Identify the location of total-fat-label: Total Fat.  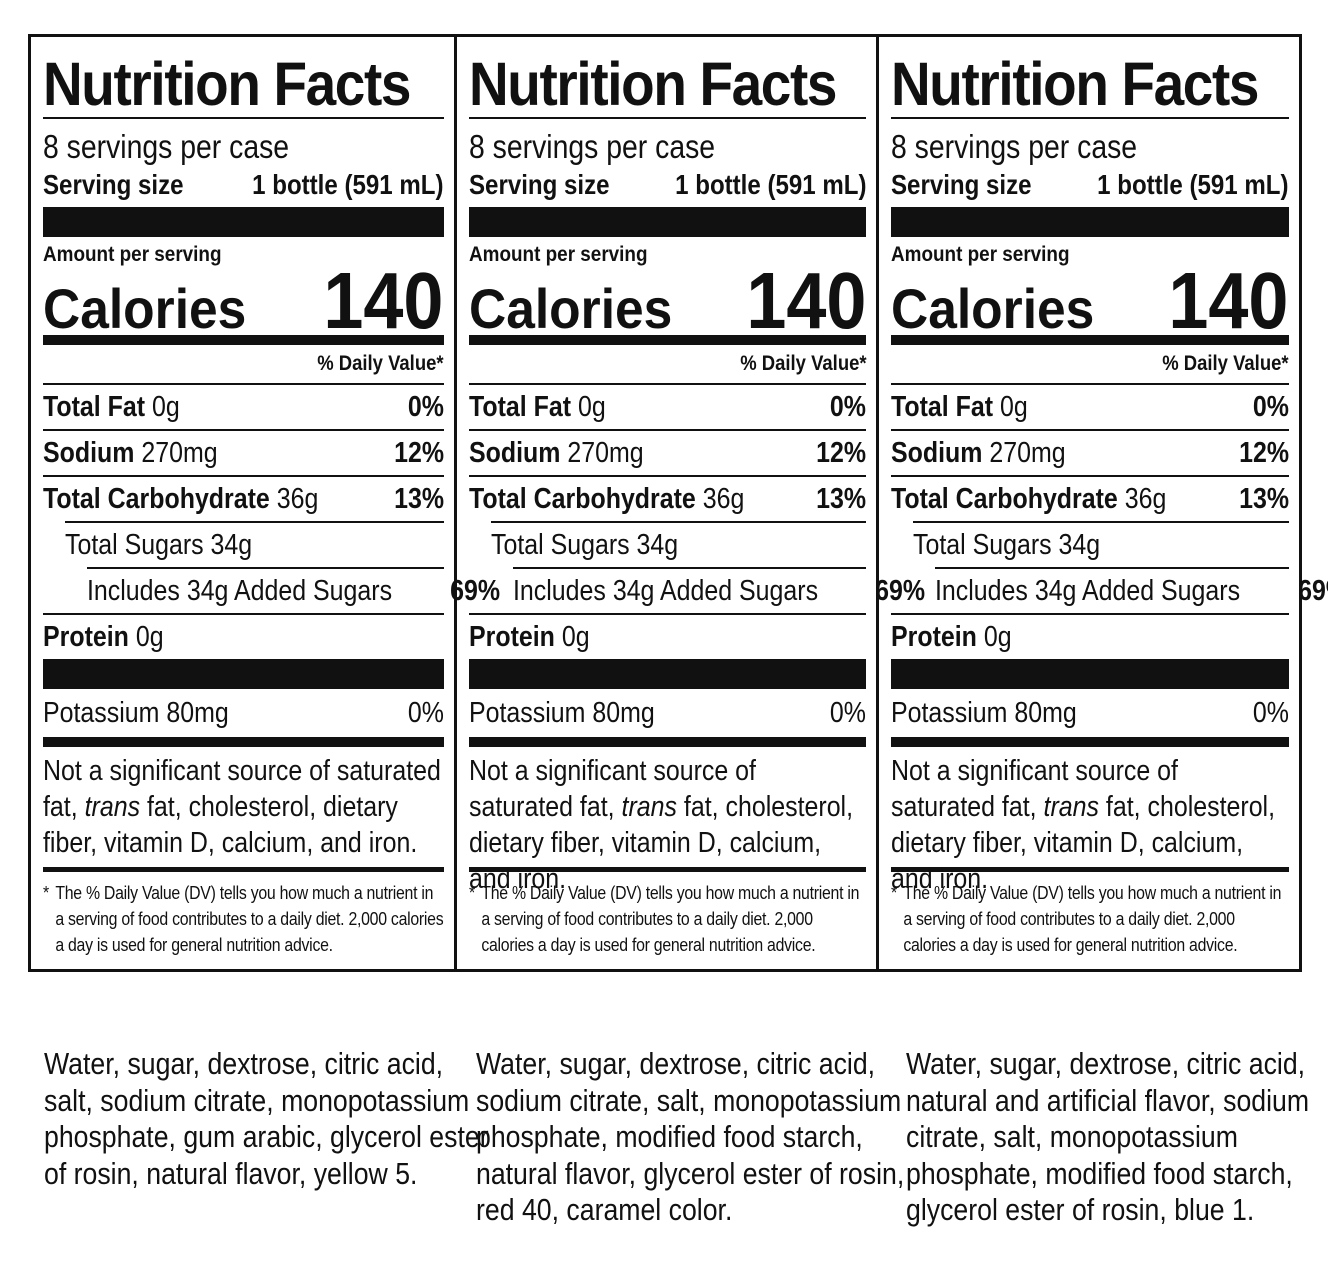
(942, 406).